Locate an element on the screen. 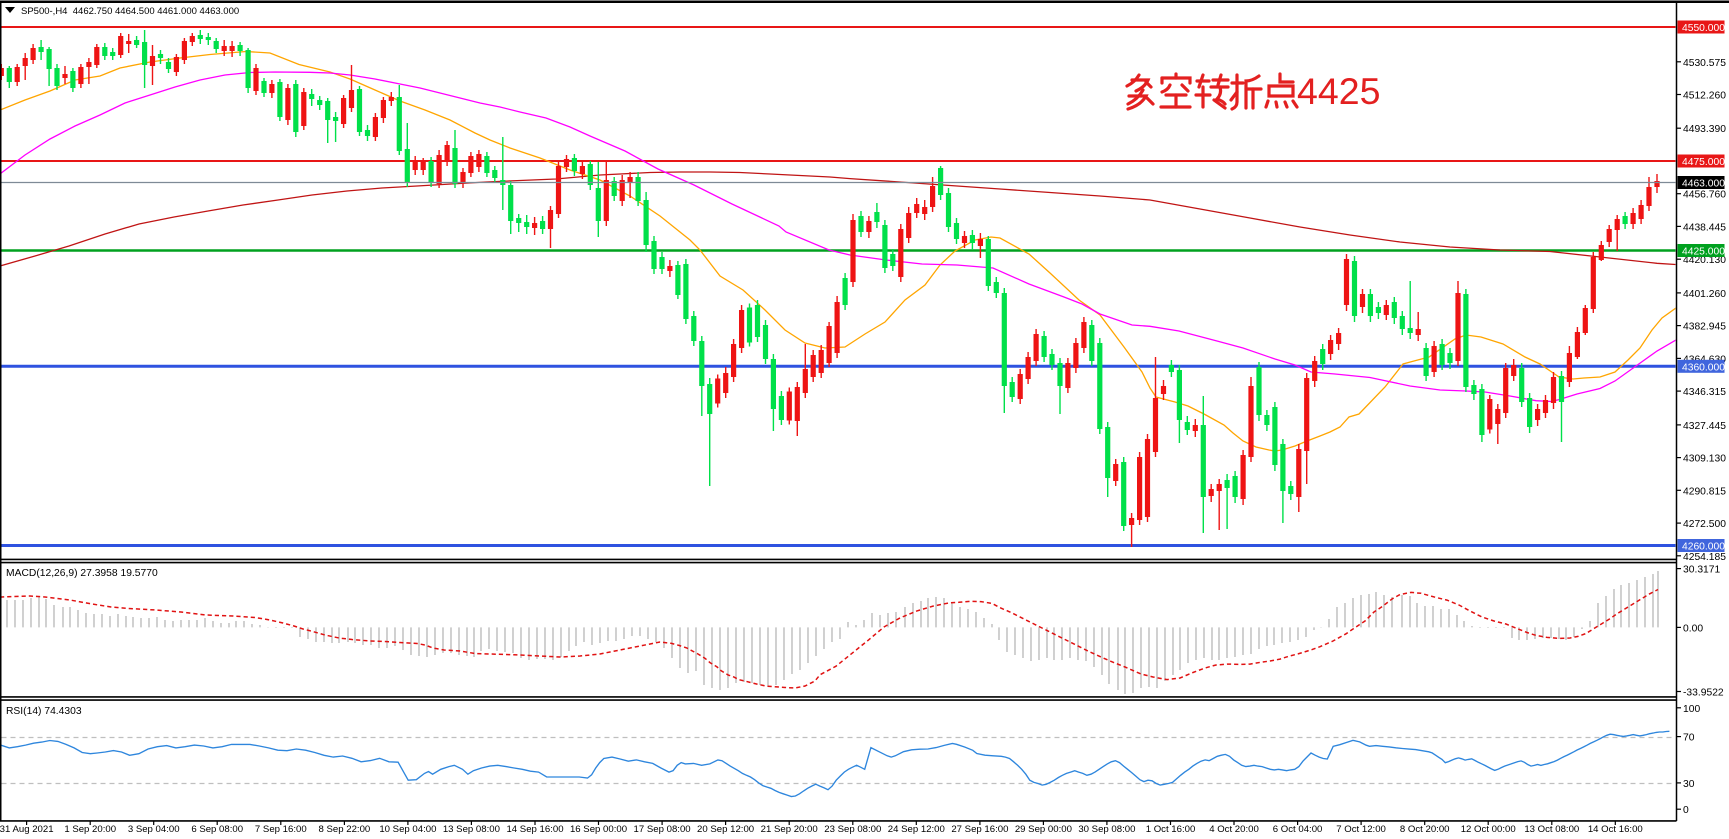 This screenshot has height=839, width=1729. svg-text: 4260.000 is located at coordinates (1703, 547).